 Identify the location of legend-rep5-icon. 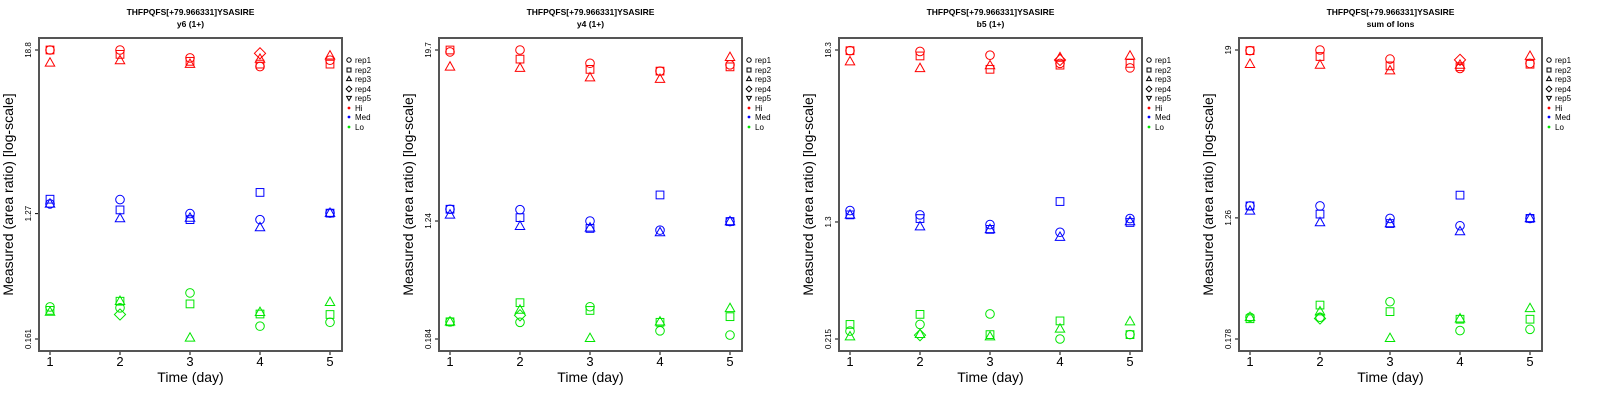
(749, 98).